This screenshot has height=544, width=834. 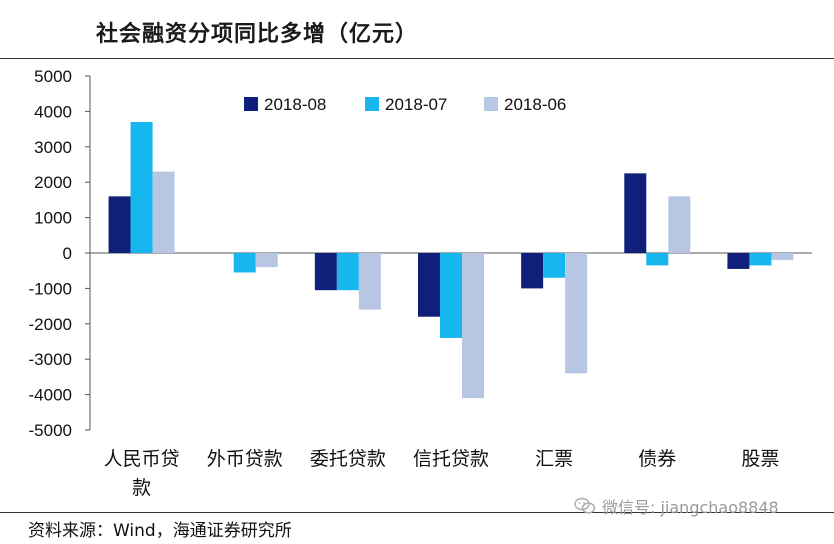 I want to click on legend-label: 2018-08, so click(x=295, y=104).